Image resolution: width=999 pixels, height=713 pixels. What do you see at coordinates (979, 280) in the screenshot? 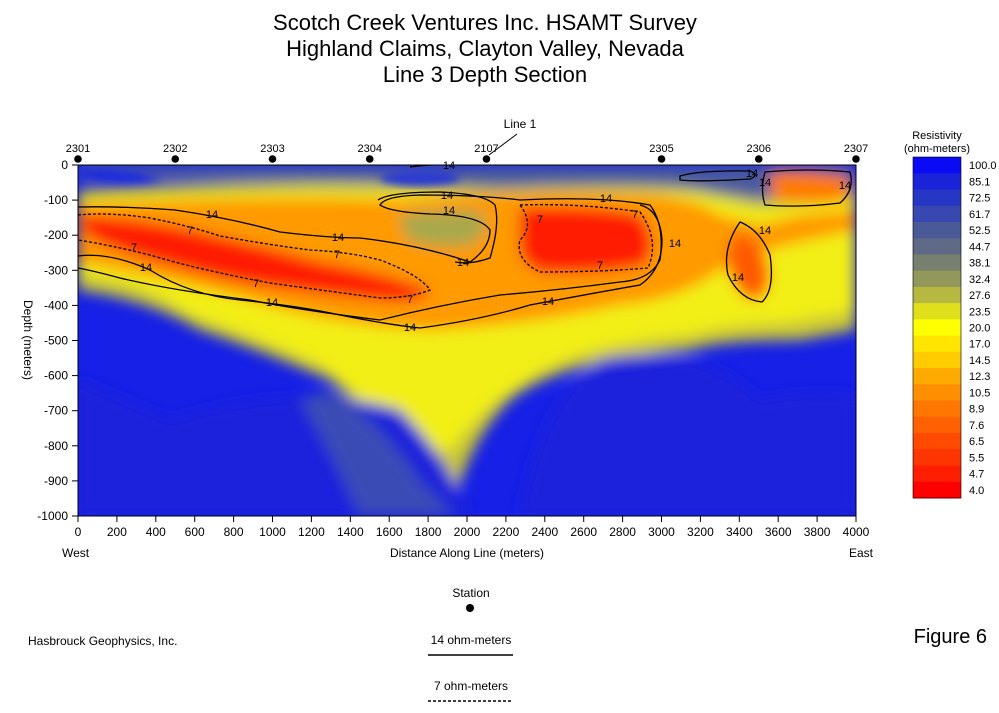
I see `colorbar-level-label: 32.4` at bounding box center [979, 280].